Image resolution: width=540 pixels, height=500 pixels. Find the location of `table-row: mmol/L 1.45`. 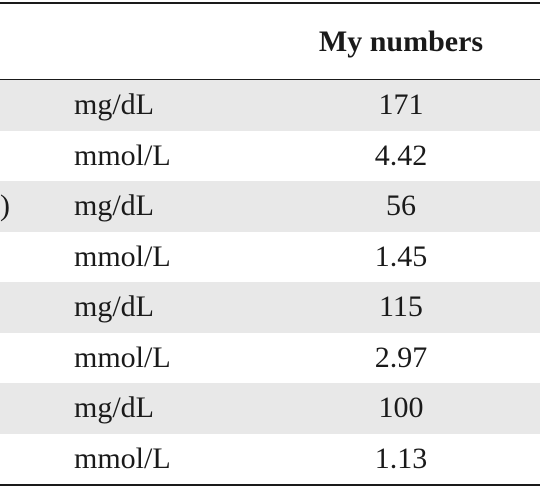

table-row: mmol/L 1.45 is located at coordinates (270, 256).